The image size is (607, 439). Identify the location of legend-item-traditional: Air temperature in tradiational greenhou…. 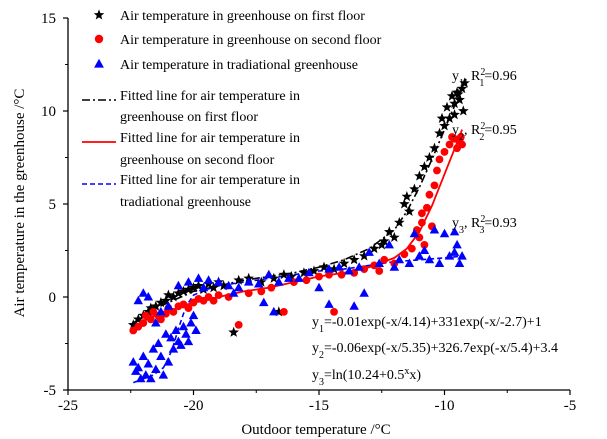
(226, 65).